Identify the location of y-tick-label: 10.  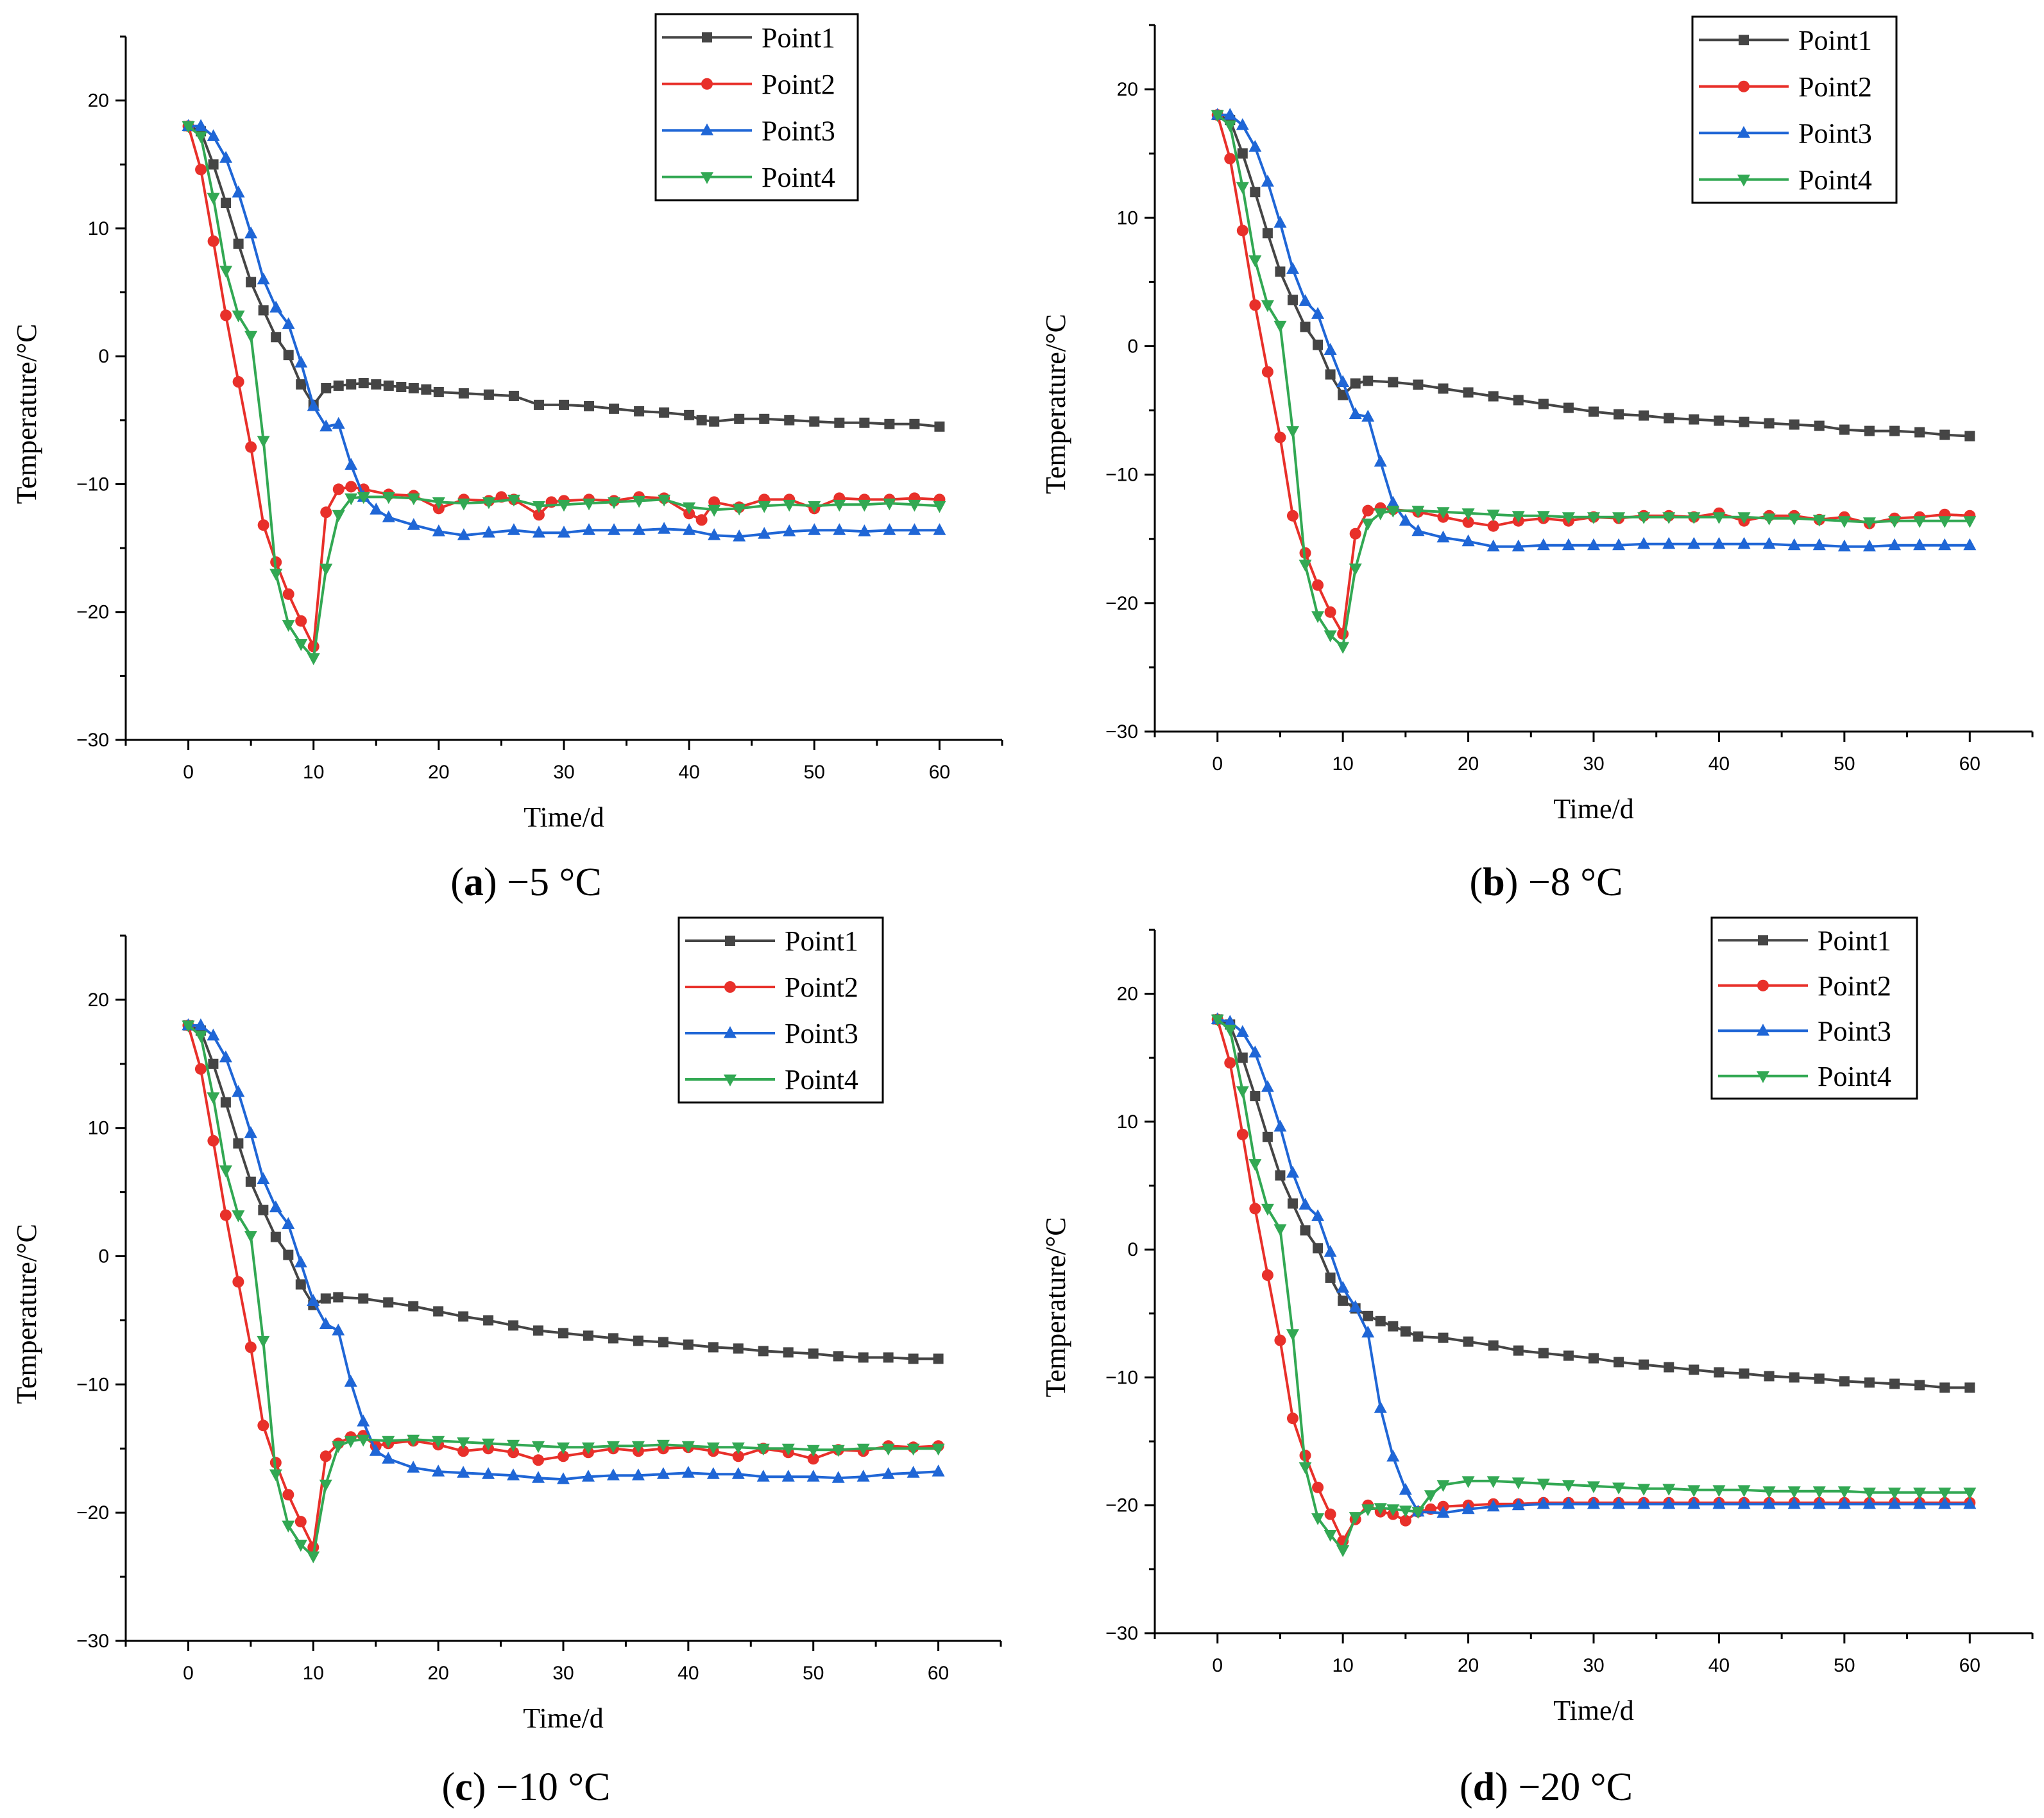
(1128, 218).